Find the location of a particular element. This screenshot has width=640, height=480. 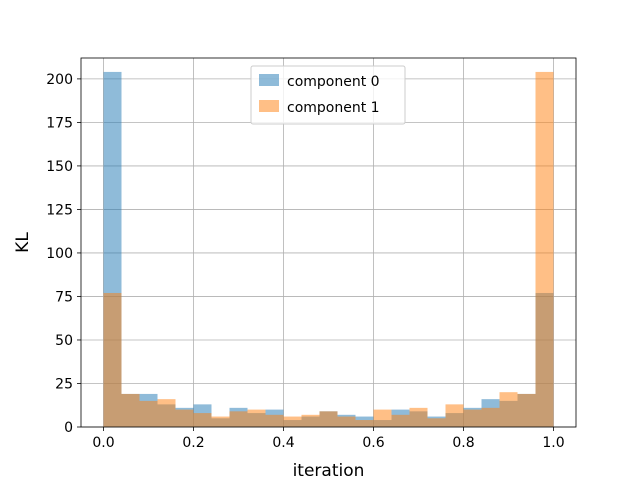

x-tick-label-3: 0.6 is located at coordinates (373, 443).